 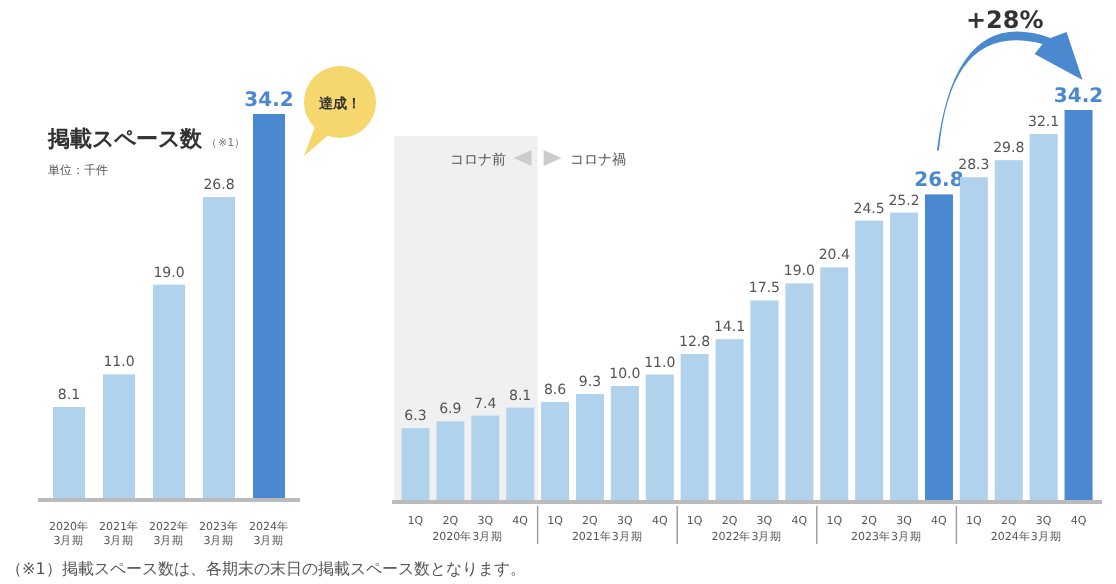 I want to click on text: +28%, so click(x=1004, y=20).